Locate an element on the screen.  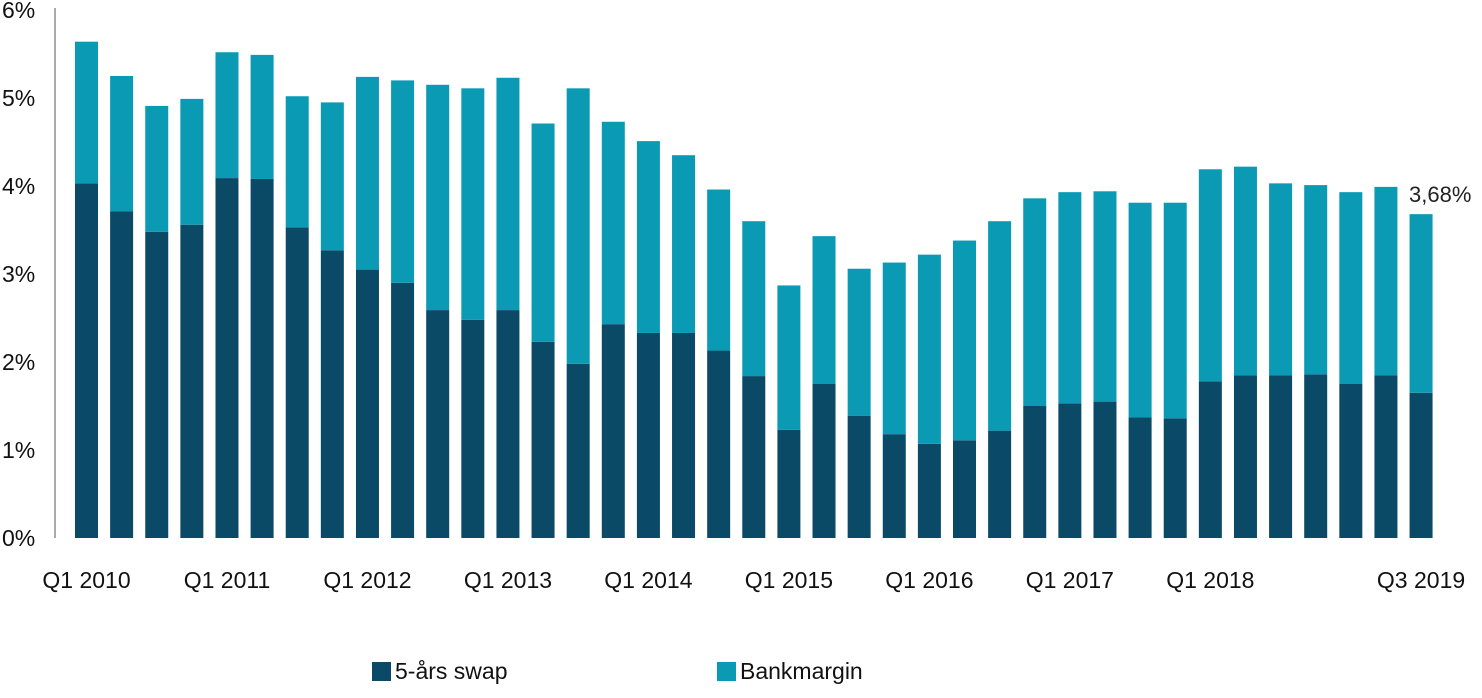
x-tick-label: Q1 2014 is located at coordinates (648, 580).